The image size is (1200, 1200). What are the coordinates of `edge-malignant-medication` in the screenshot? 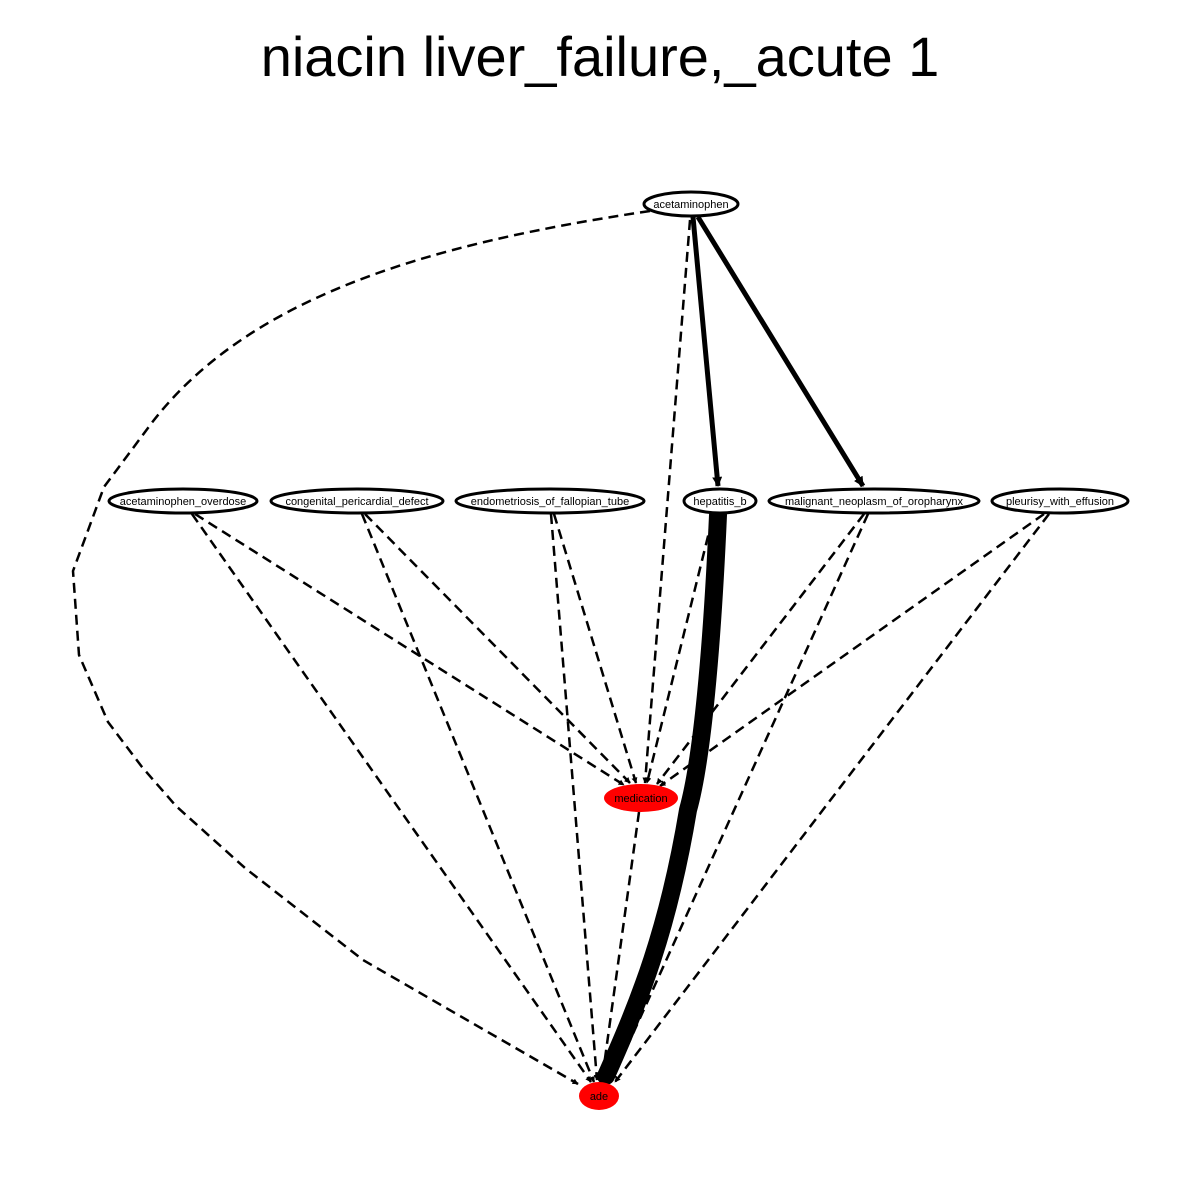 It's located at (760, 649).